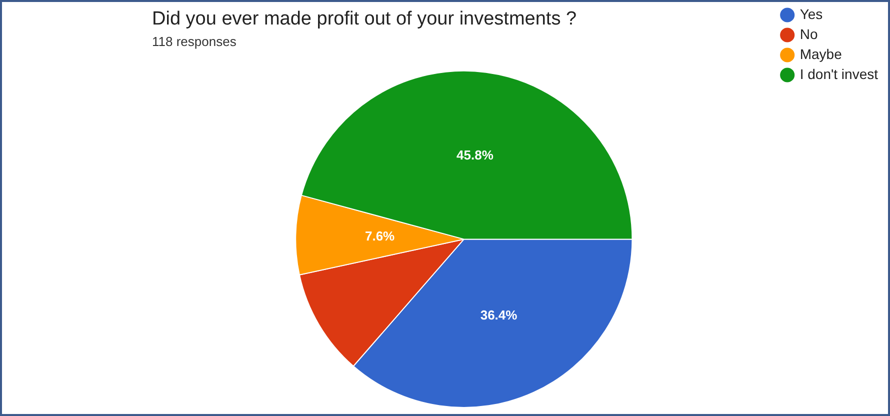  I want to click on chart-title: Did you ever made profit out of your investments ?, so click(364, 19).